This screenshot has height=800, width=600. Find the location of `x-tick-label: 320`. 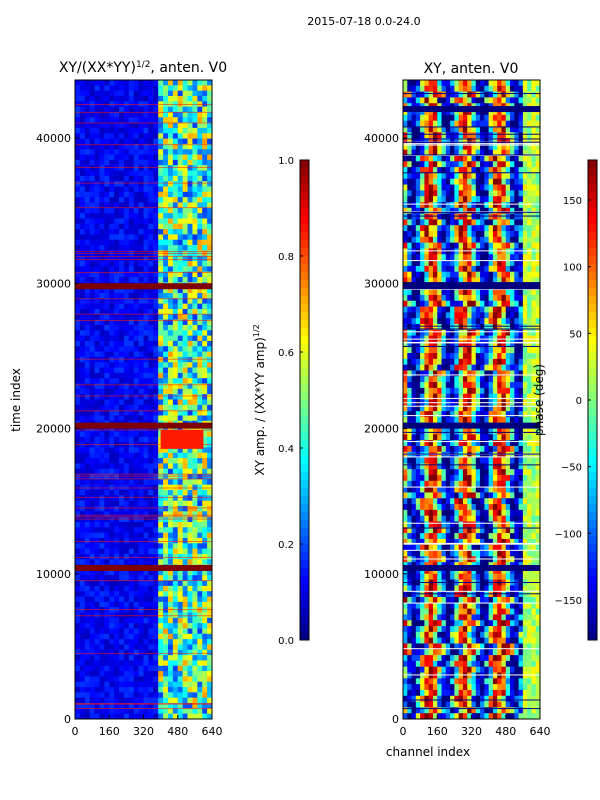

x-tick-label: 320 is located at coordinates (143, 731).